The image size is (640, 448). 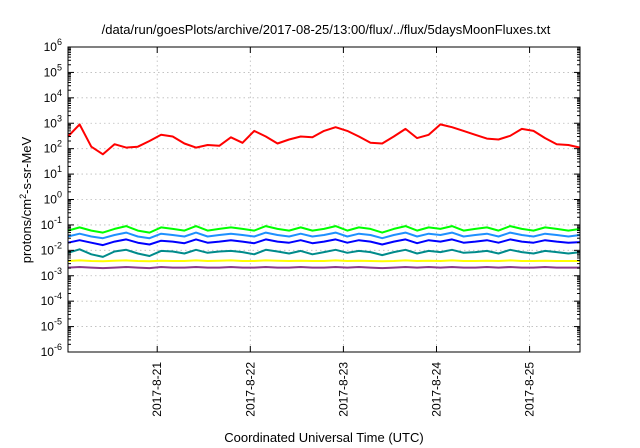 I want to click on y-tick-label: 10², so click(x=53, y=147).